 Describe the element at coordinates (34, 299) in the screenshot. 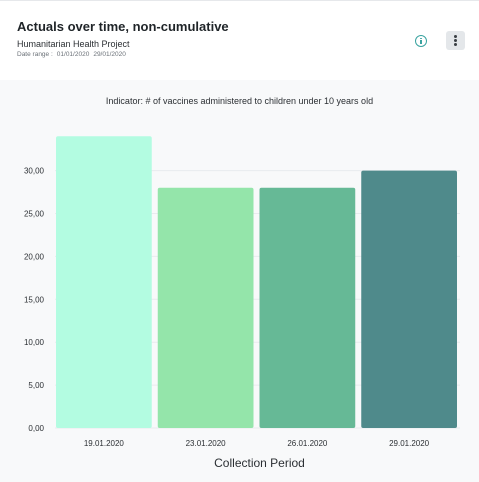

I see `y-tick-label: 15,00` at that location.